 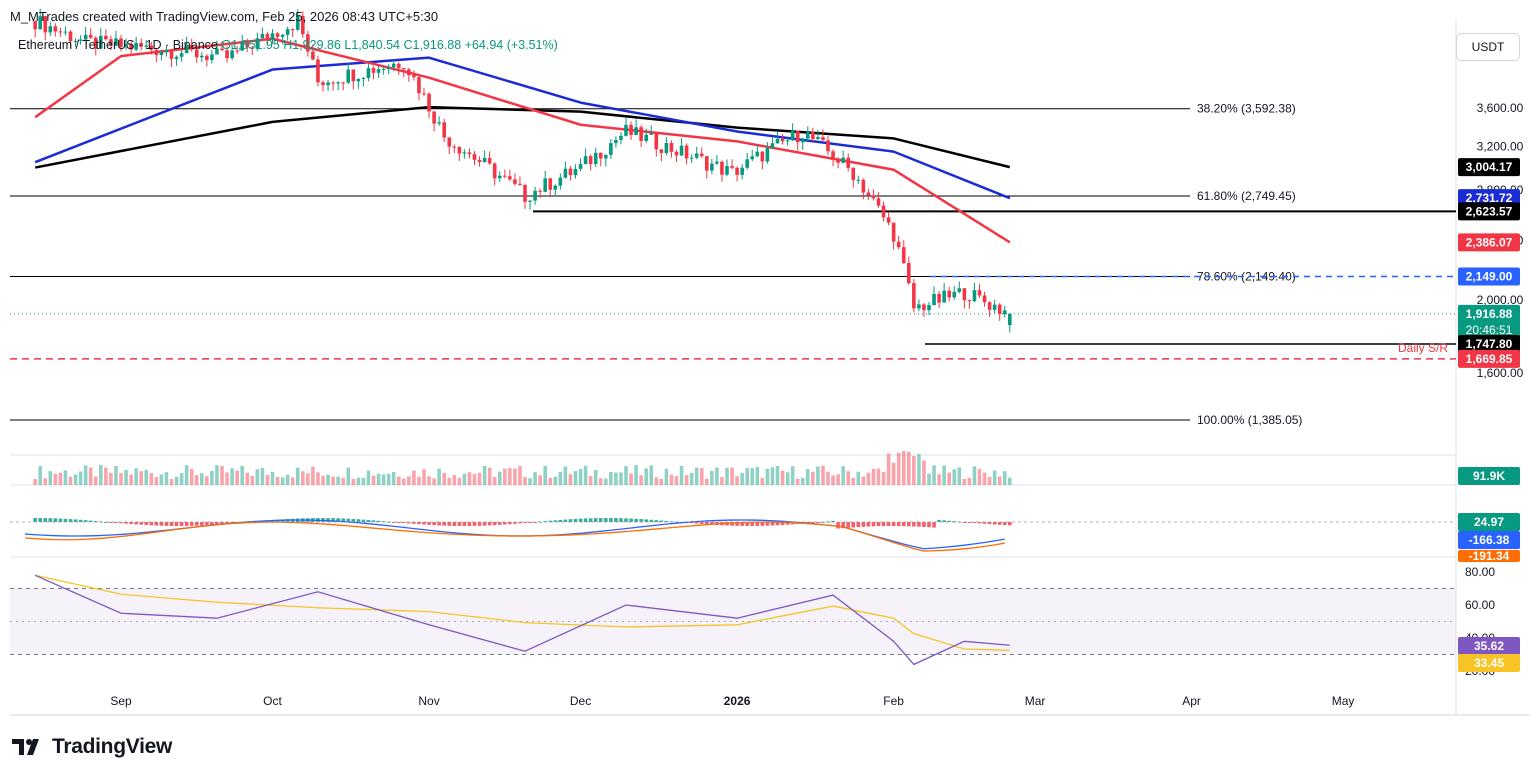 I want to click on level-badge-bg, so click(x=1489, y=276).